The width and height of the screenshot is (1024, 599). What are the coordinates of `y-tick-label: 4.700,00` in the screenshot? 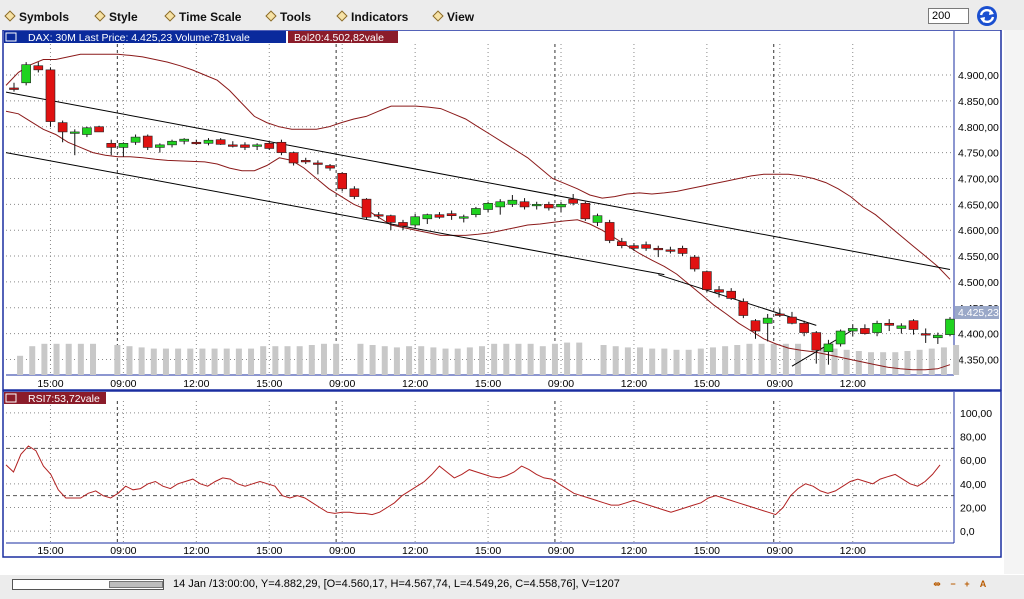 It's located at (978, 179).